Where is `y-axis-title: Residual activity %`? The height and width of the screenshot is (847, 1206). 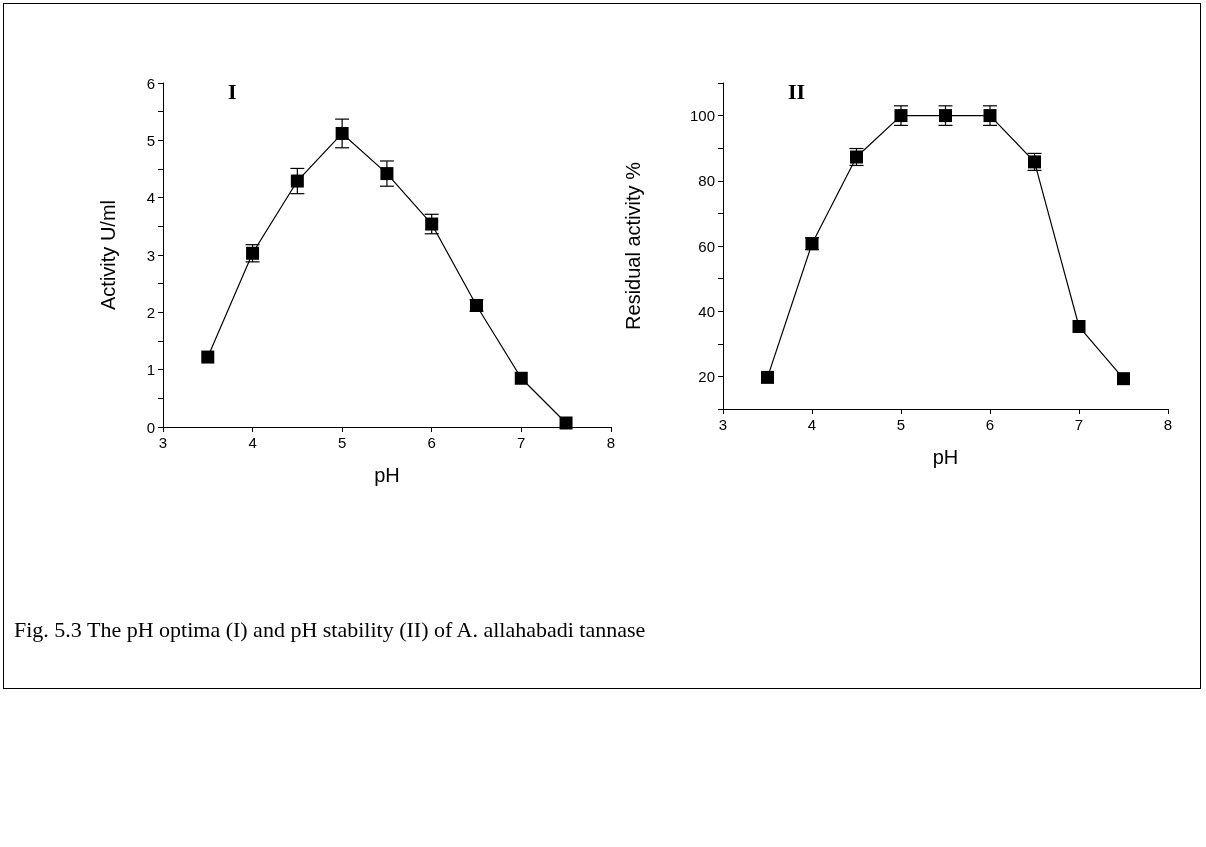
y-axis-title: Residual activity % is located at coordinates (633, 245).